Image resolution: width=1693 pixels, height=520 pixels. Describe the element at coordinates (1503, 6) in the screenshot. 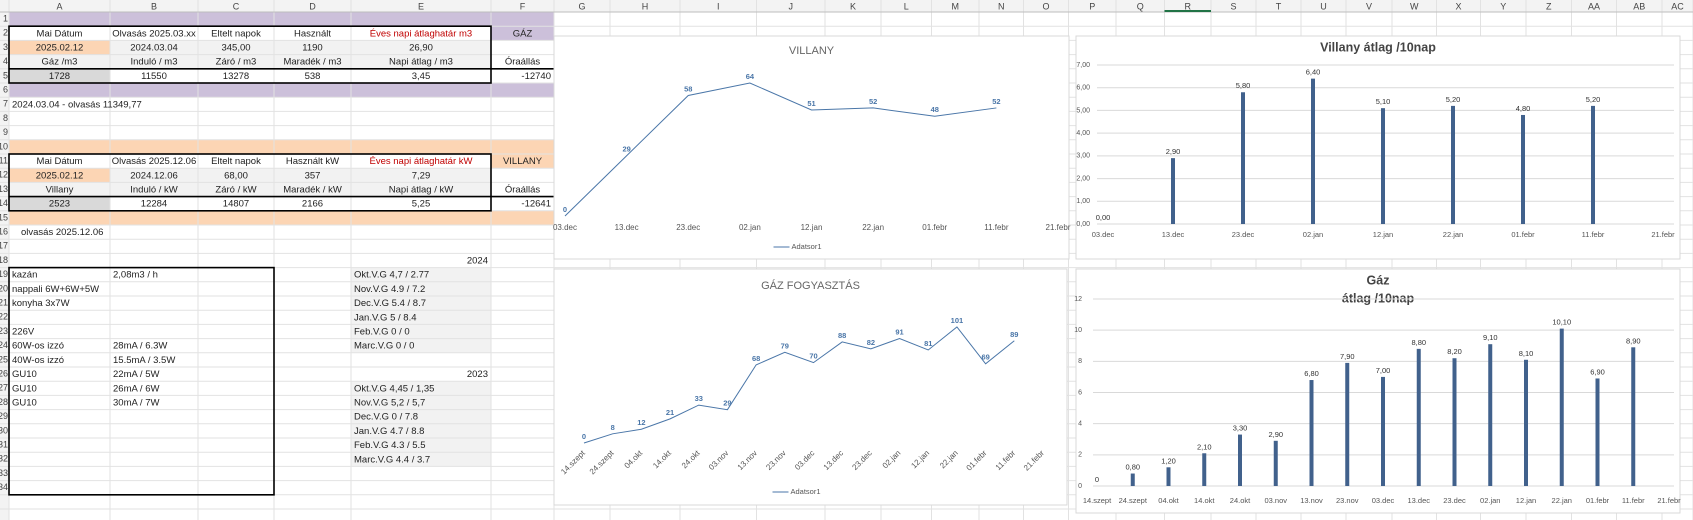

I see `column-header: Y` at that location.